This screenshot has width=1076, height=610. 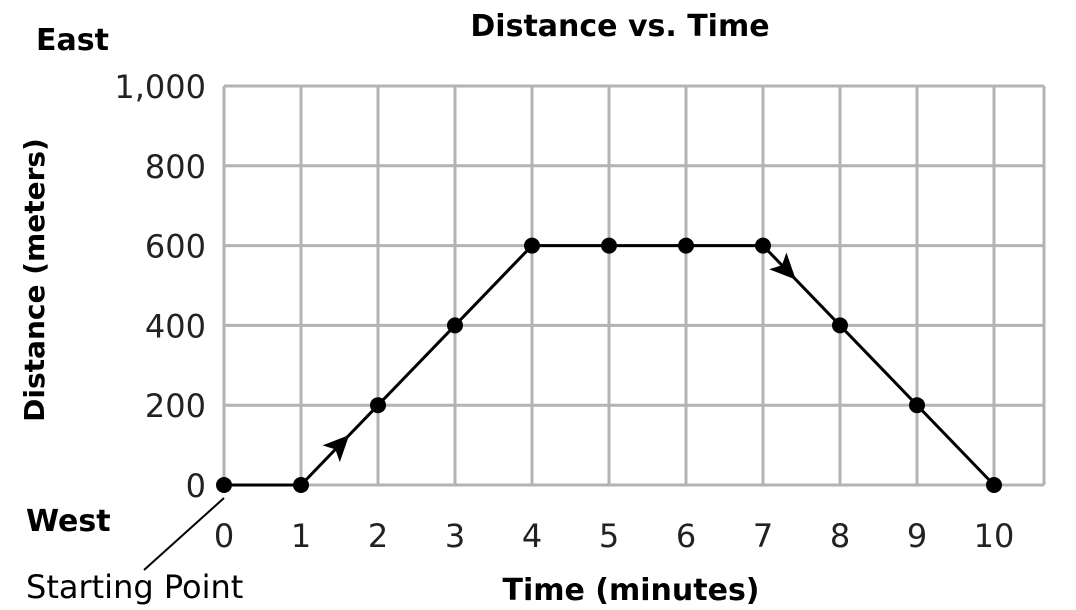 What do you see at coordinates (175, 406) in the screenshot?
I see `y-tick-label: 200` at bounding box center [175, 406].